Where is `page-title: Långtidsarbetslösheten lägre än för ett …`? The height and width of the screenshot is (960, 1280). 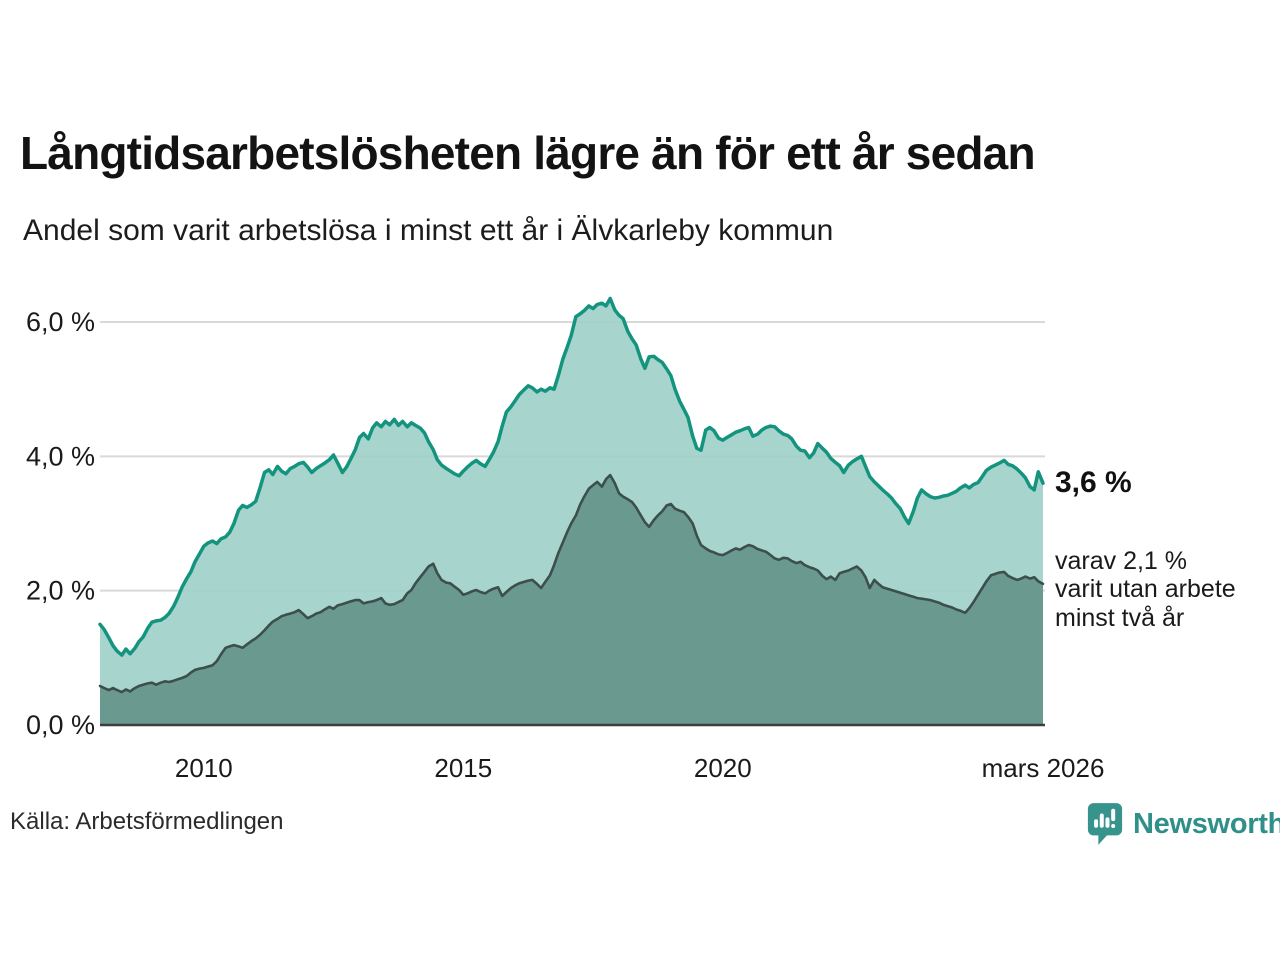
page-title: Långtidsarbetslösheten lägre än för ett … is located at coordinates (528, 153).